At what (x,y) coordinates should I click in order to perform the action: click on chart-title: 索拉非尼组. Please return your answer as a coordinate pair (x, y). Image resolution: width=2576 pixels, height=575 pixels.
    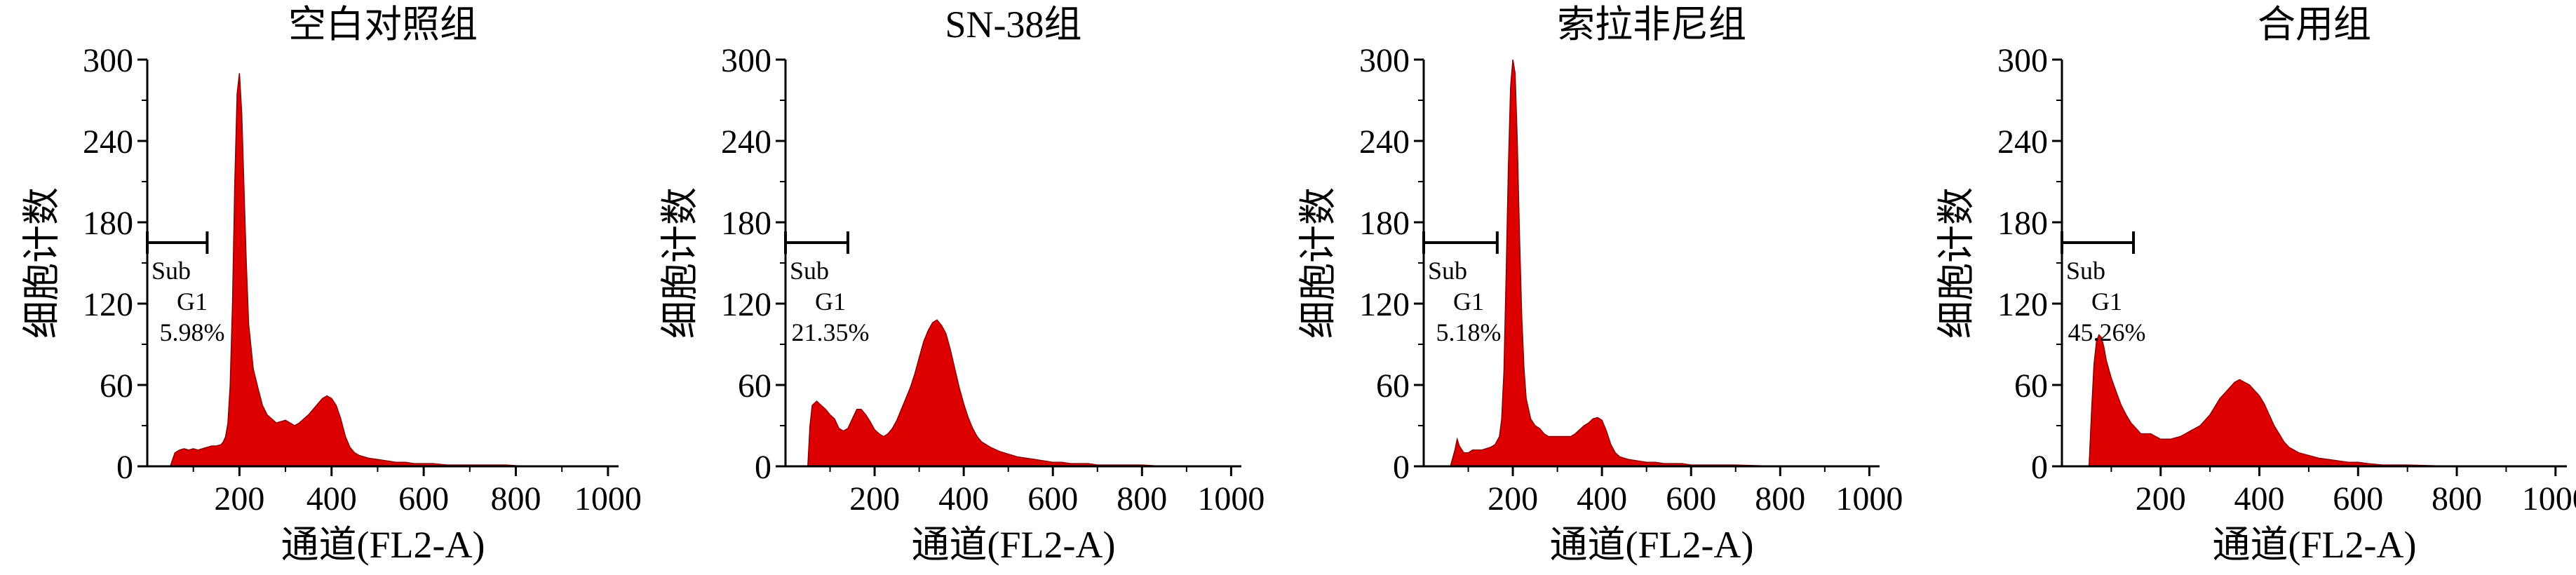
    Looking at the image, I should click on (1651, 25).